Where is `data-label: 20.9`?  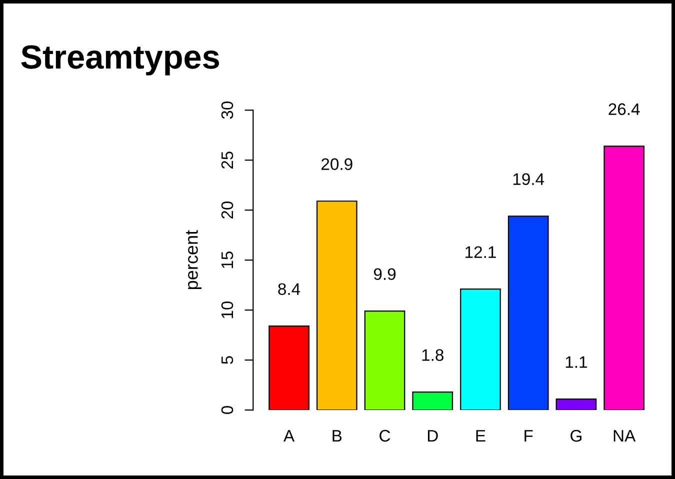
data-label: 20.9 is located at coordinates (337, 164).